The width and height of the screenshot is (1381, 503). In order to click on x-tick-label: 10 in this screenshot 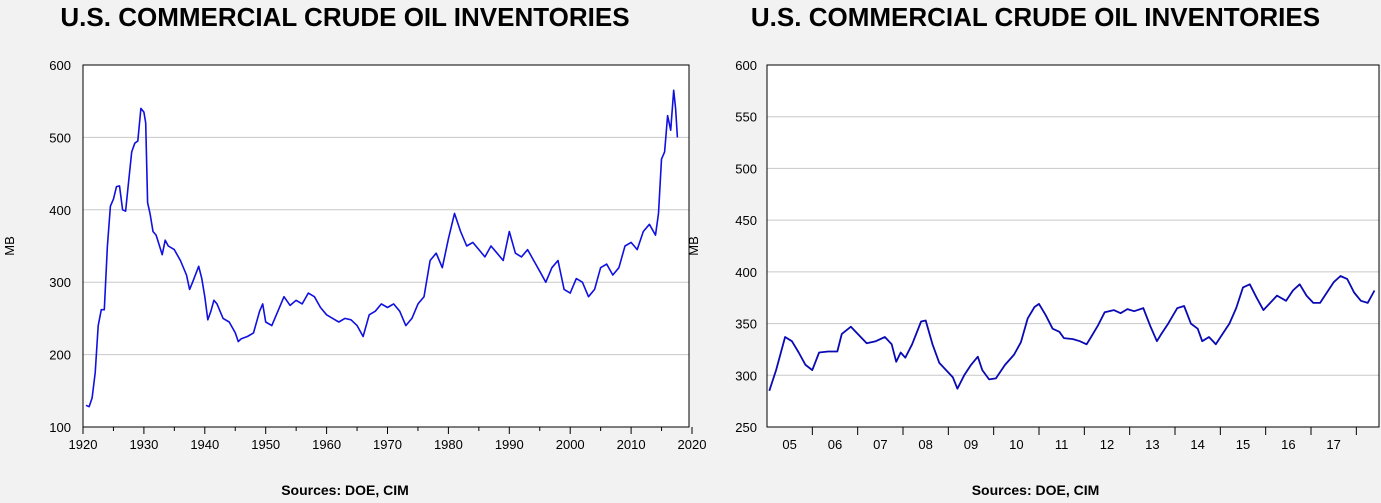, I will do `click(1016, 444)`.